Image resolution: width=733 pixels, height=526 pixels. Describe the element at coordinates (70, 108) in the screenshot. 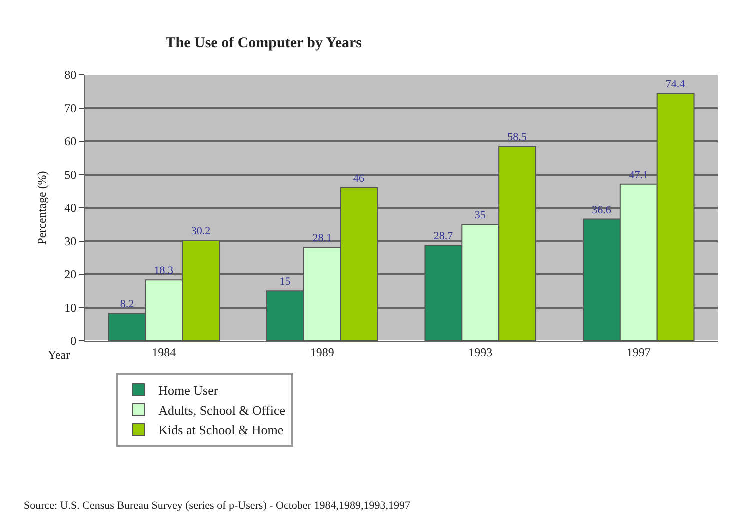

I see `y-tick-label: 70` at that location.